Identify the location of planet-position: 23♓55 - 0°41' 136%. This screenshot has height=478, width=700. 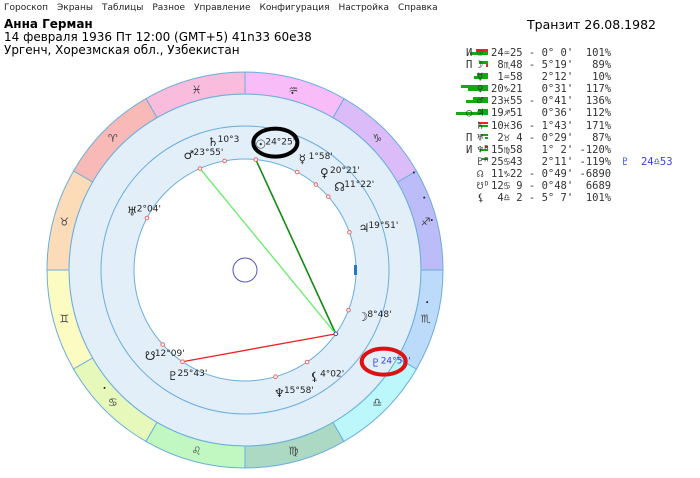
(551, 101).